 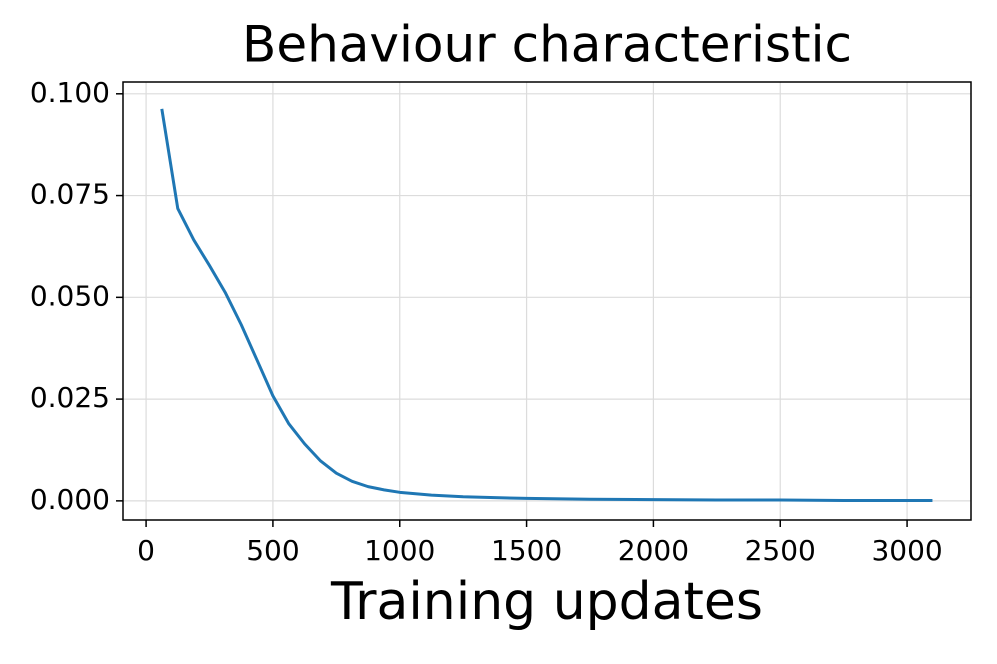 I want to click on y-tick-label: 0.100, so click(x=70, y=92).